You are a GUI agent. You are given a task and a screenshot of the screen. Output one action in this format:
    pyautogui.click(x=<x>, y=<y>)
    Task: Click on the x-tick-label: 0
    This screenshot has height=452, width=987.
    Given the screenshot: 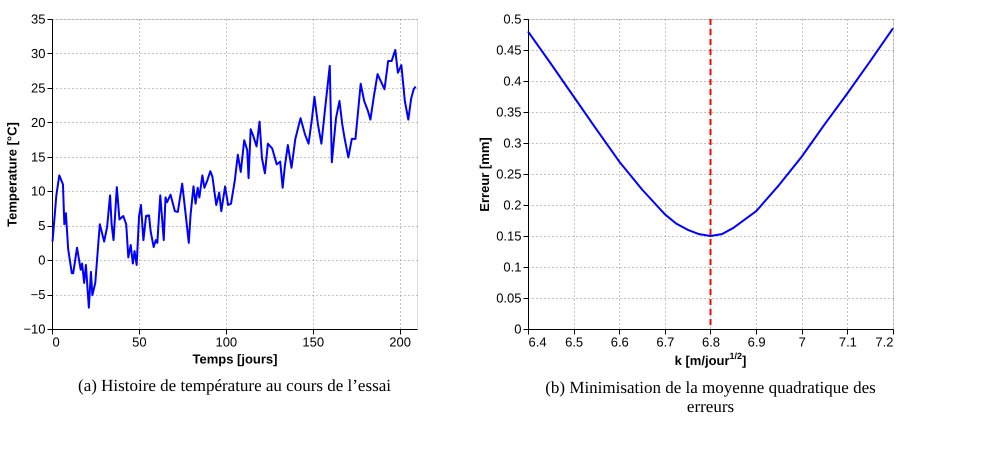 What is the action you would take?
    pyautogui.click(x=56, y=342)
    